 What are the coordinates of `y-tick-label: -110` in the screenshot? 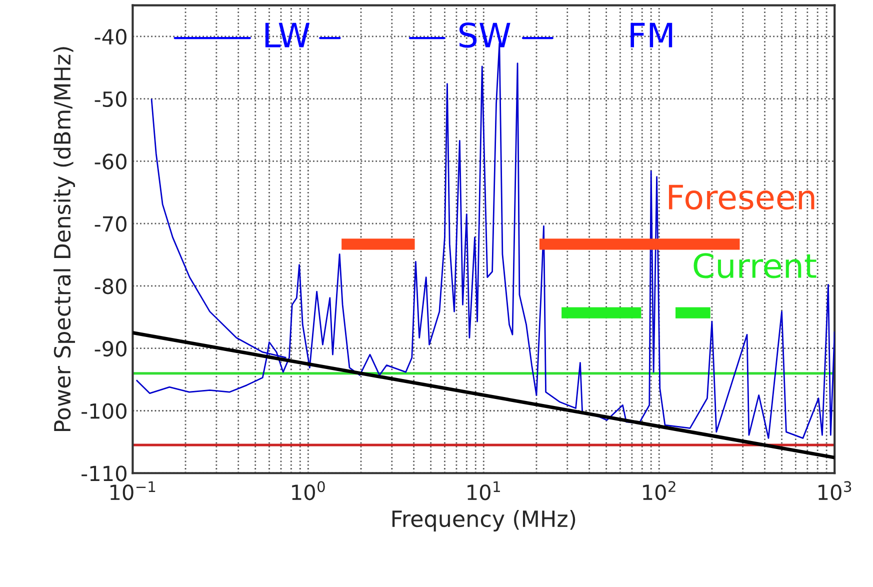 It's located at (104, 474).